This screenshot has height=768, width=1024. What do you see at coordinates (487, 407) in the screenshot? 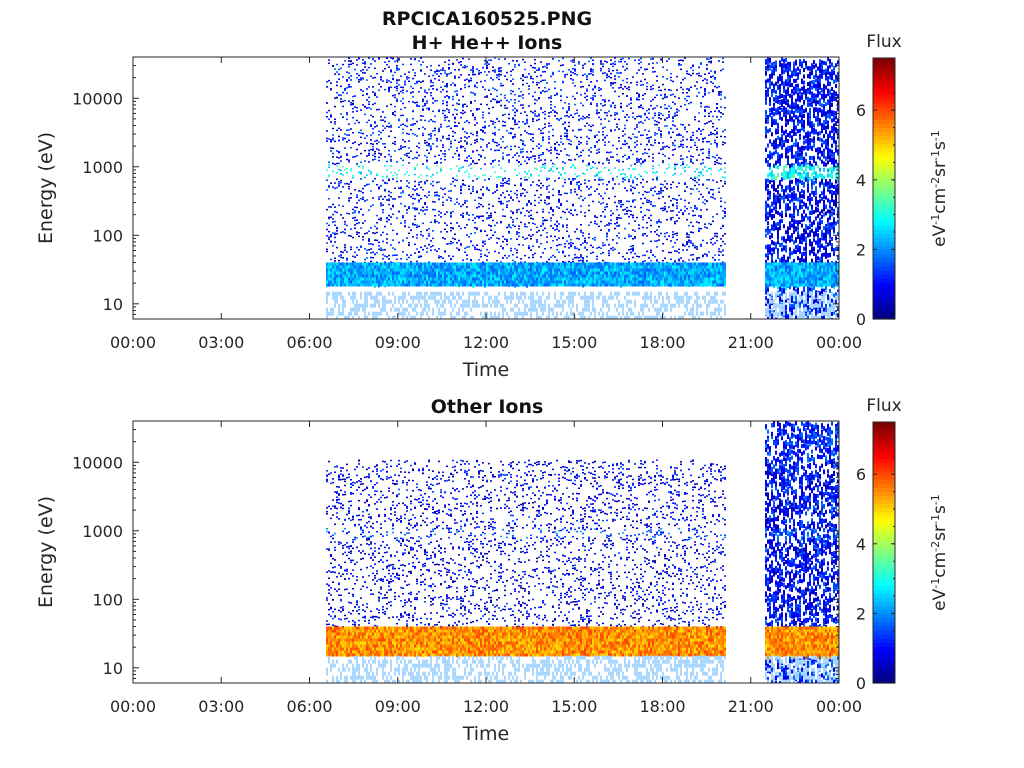
I see `panel2-title: Other Ions` at bounding box center [487, 407].